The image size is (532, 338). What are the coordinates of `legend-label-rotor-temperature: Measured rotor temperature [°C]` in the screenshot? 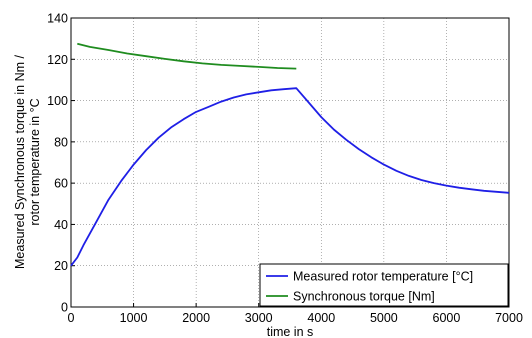 It's located at (383, 277).